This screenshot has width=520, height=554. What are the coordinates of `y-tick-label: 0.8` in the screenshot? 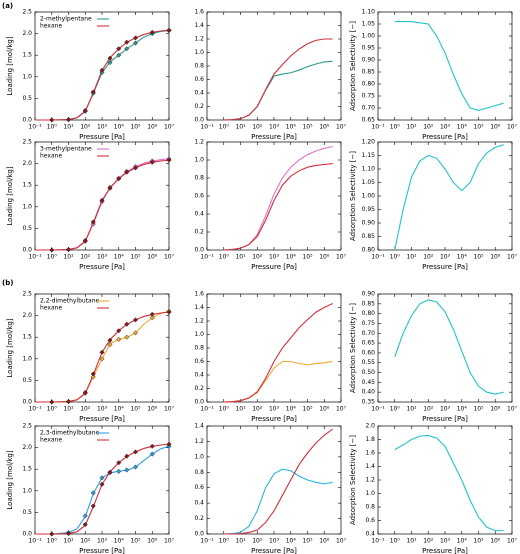 It's located at (199, 472).